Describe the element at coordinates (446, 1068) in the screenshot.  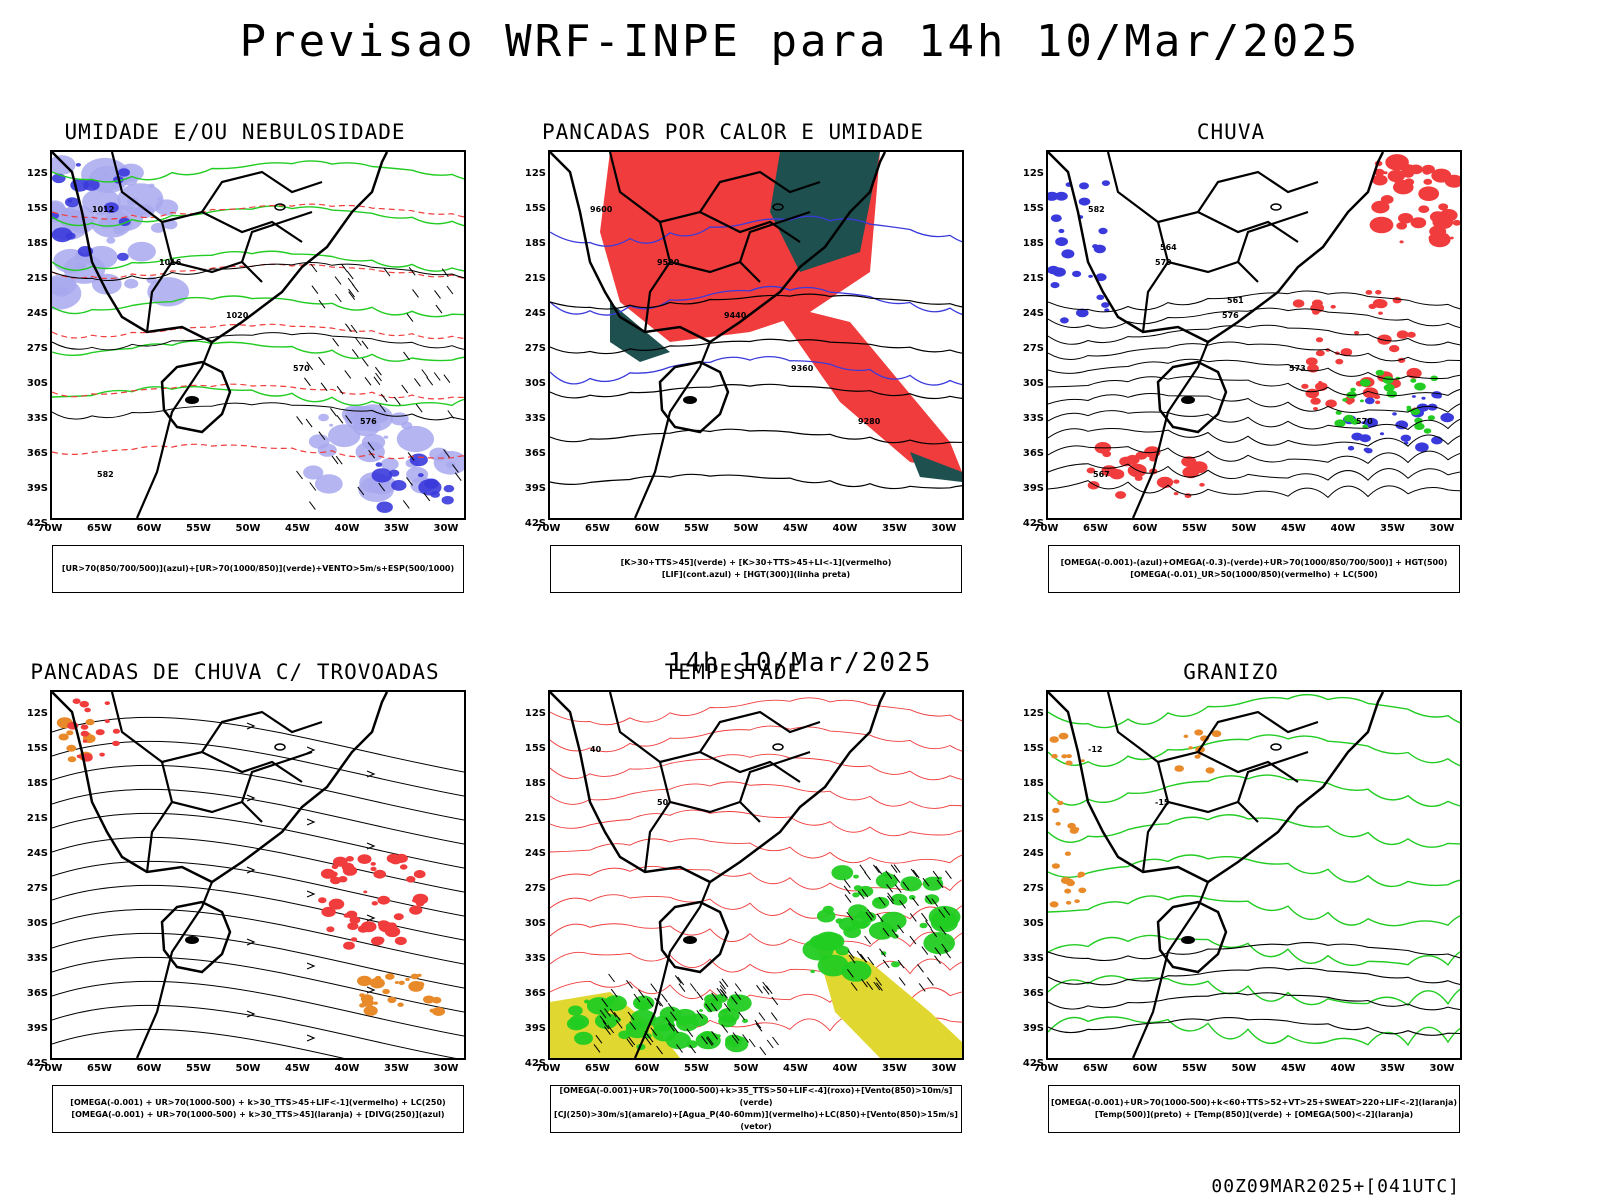
I see `longitude-label: 30W` at that location.